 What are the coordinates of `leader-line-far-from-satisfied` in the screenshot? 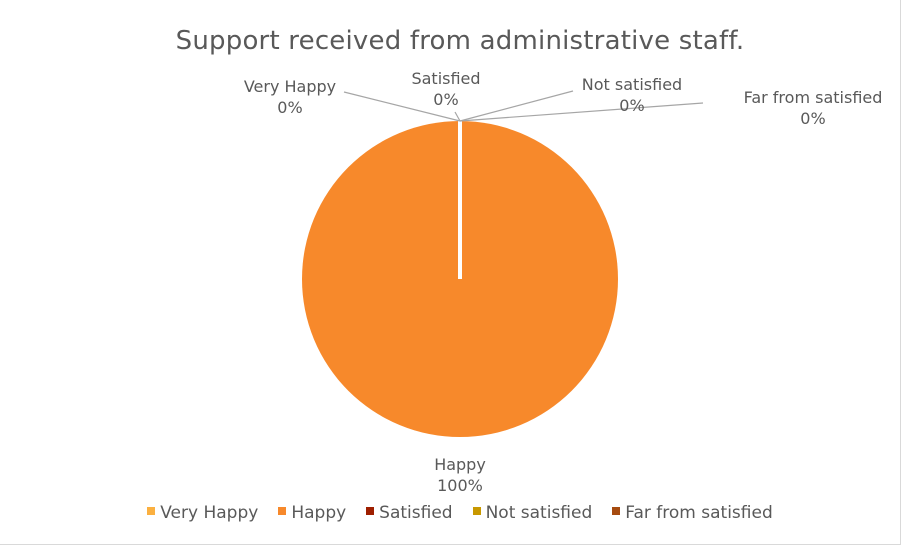 It's located at (581, 112).